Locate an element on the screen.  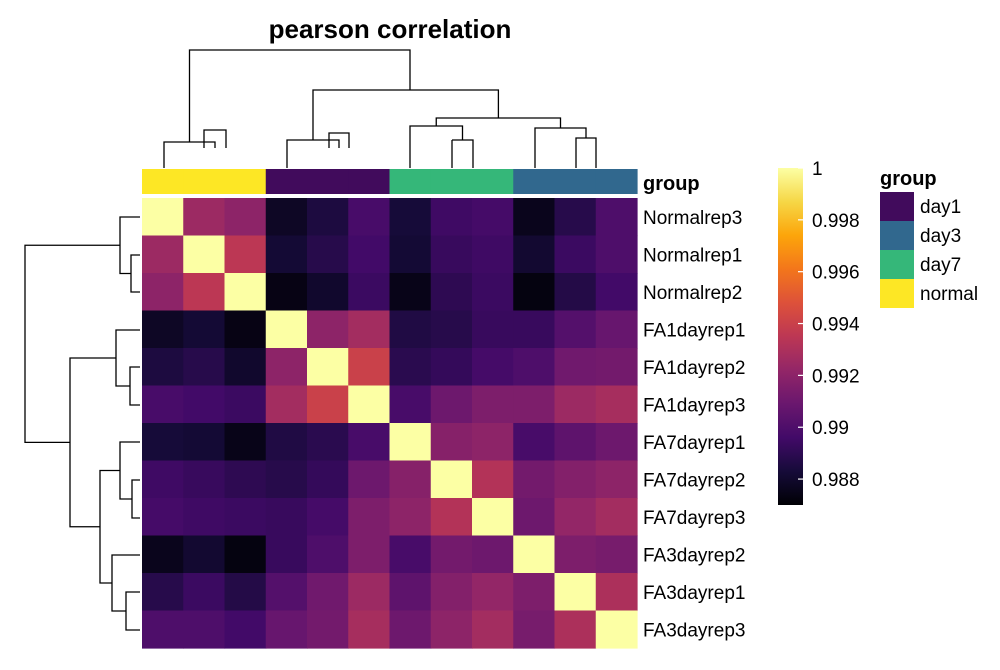
row-label: Normalrep2 is located at coordinates (692, 293).